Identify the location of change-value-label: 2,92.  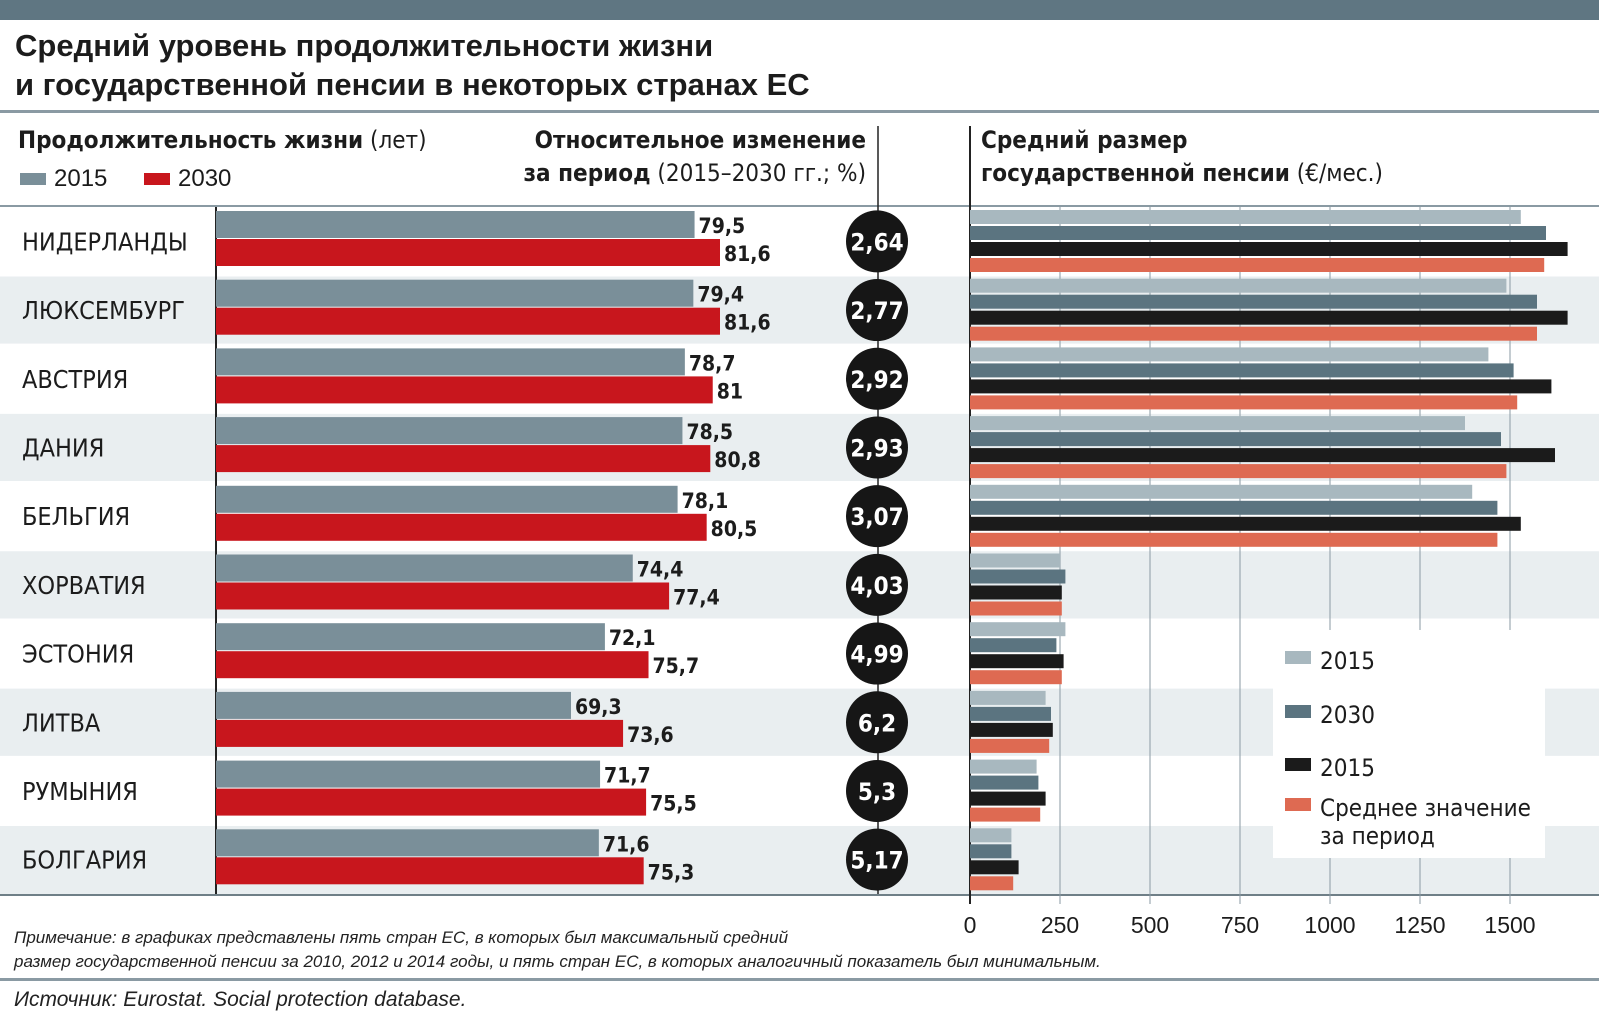
(876, 380).